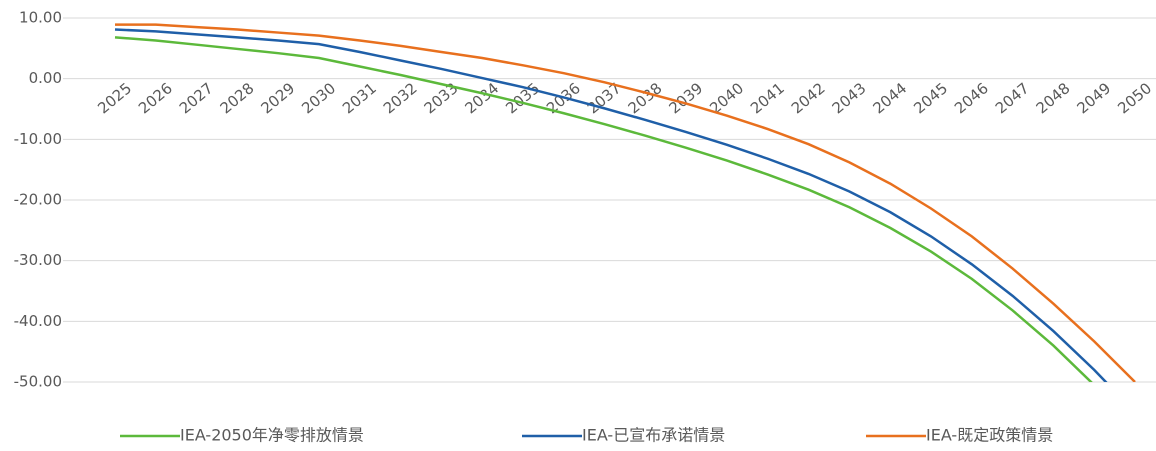  I want to click on x-tick-label: 2029, so click(277, 98).